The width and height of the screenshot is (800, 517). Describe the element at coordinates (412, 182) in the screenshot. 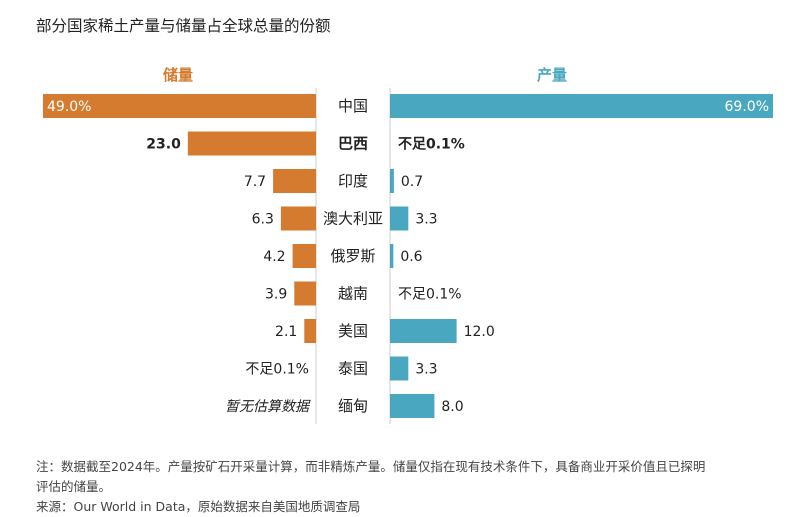

I see `production-label-2: 0.7` at that location.